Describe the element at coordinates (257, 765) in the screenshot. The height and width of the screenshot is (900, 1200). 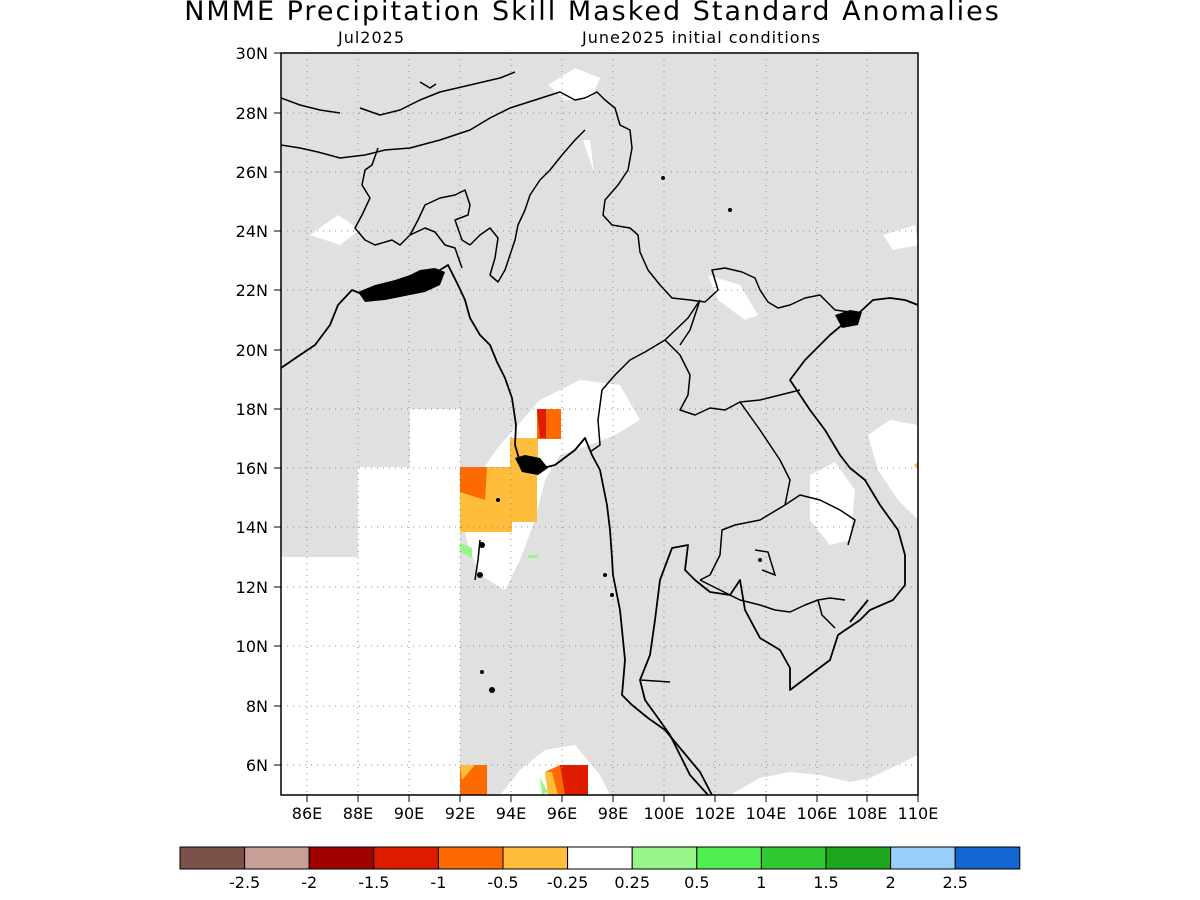
I see `lat-label: 6N` at that location.